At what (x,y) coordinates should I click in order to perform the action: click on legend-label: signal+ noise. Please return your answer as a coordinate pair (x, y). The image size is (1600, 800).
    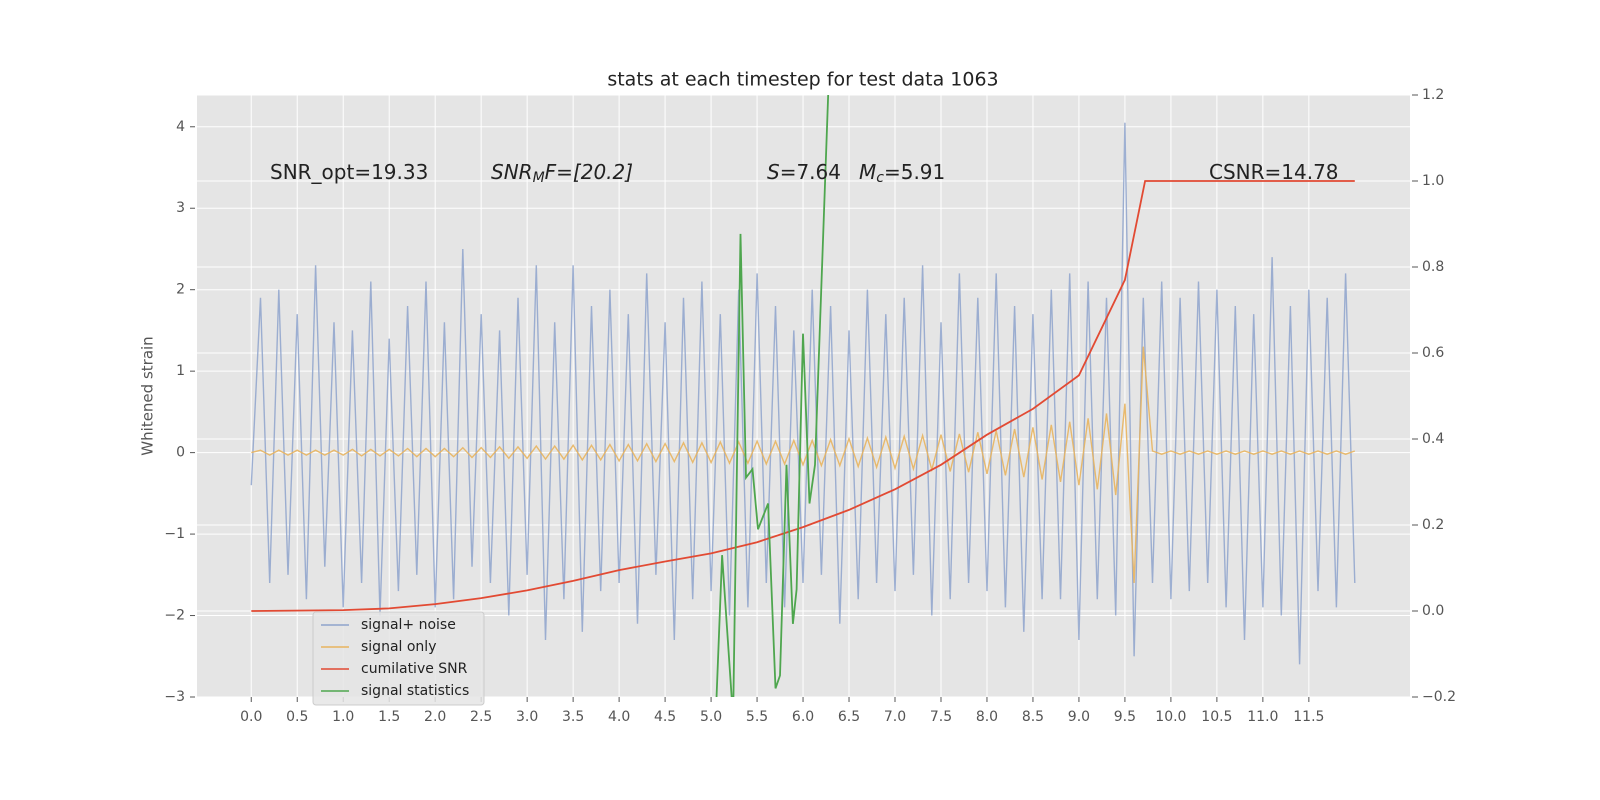
    Looking at the image, I should click on (408, 625).